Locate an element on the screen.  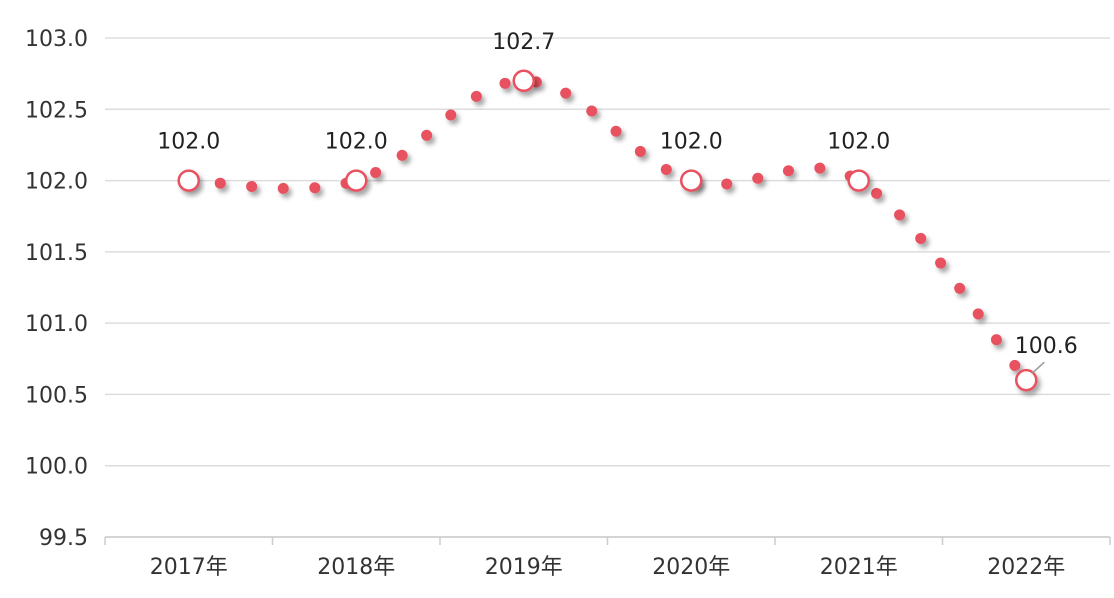
x-axis: 2017年 2018年 2019年 2020年 2021年 2022年 is located at coordinates (607, 558).